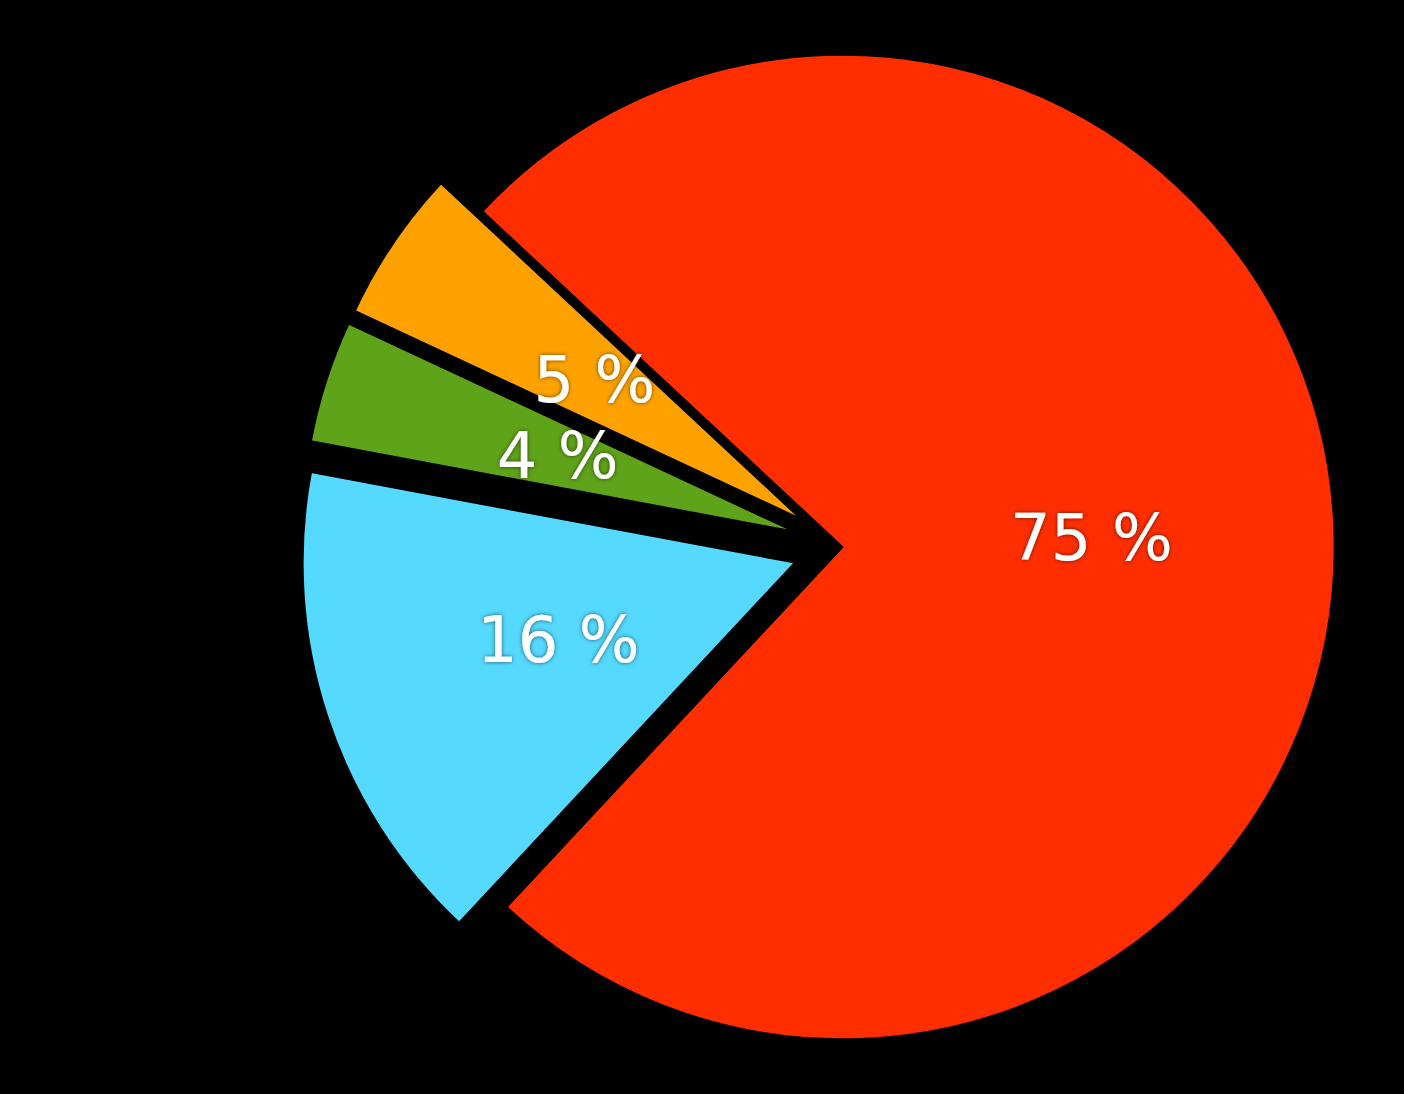 This screenshot has width=1404, height=1094. I want to click on data-label: 5 %, so click(594, 379).